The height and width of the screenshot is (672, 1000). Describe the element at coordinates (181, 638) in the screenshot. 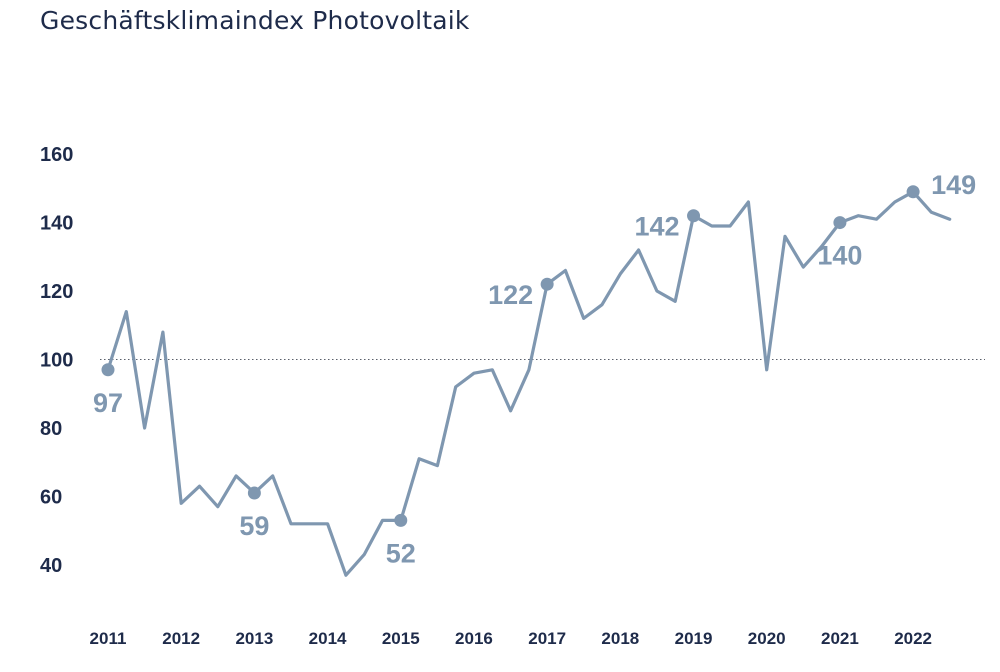

I see `x-tick-label: 2012` at that location.